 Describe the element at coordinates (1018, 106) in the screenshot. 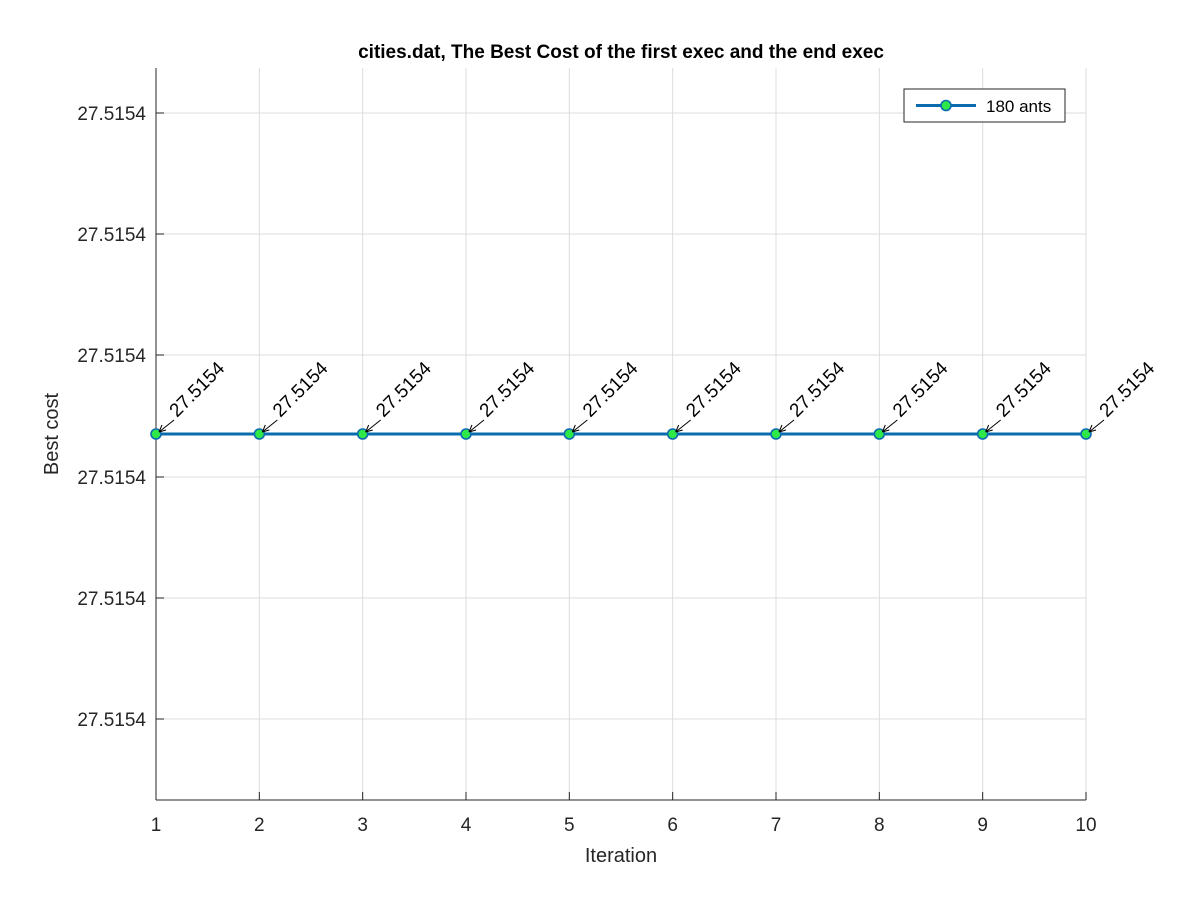

I see `legend-entry-label: 180 ants` at that location.